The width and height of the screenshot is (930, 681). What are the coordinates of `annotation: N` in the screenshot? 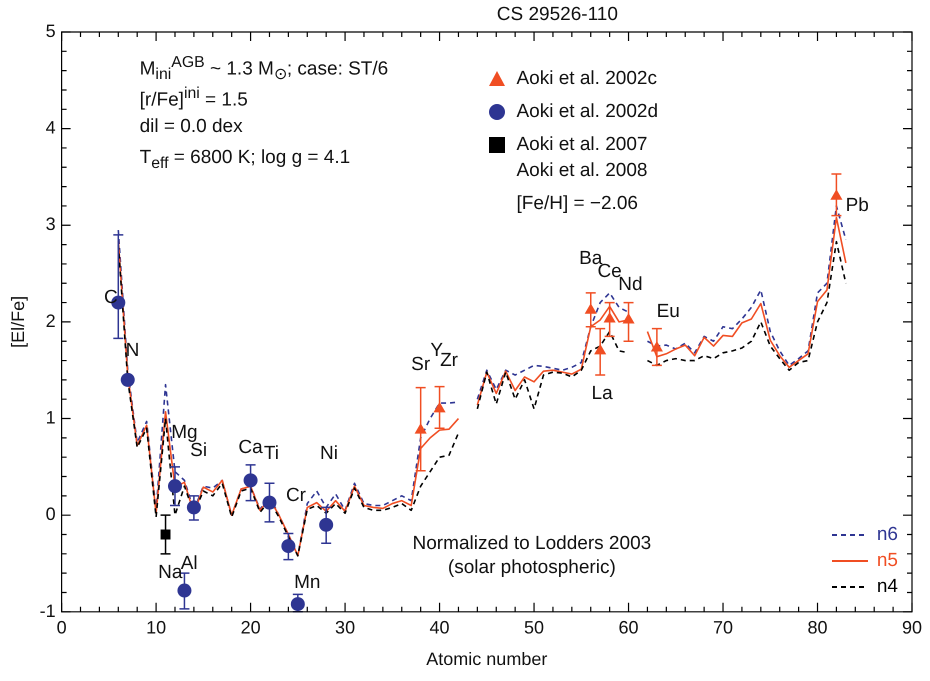 It's located at (133, 351).